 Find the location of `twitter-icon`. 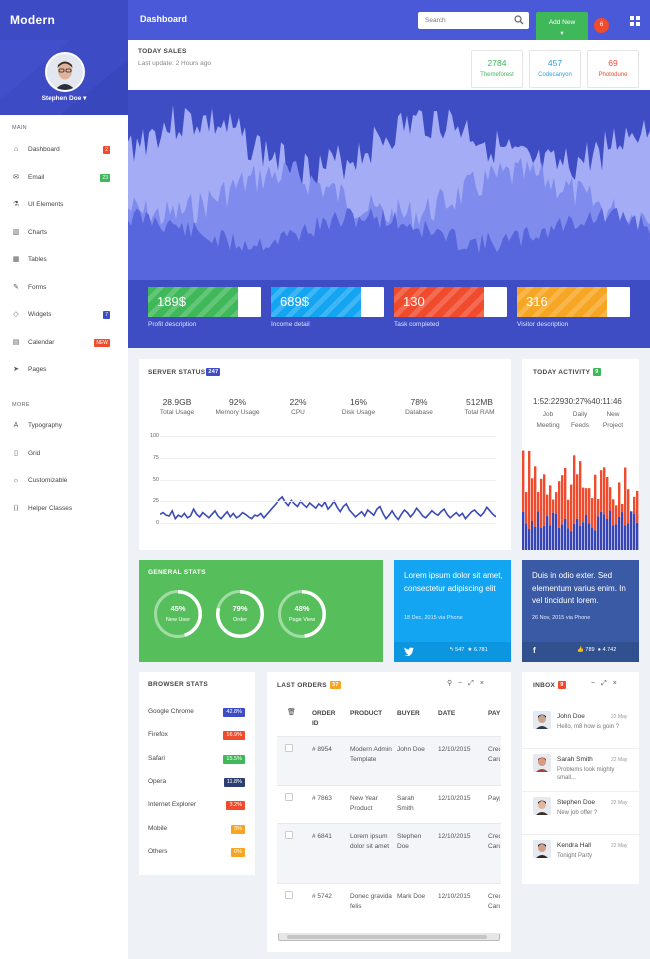

twitter-icon is located at coordinates (409, 651).